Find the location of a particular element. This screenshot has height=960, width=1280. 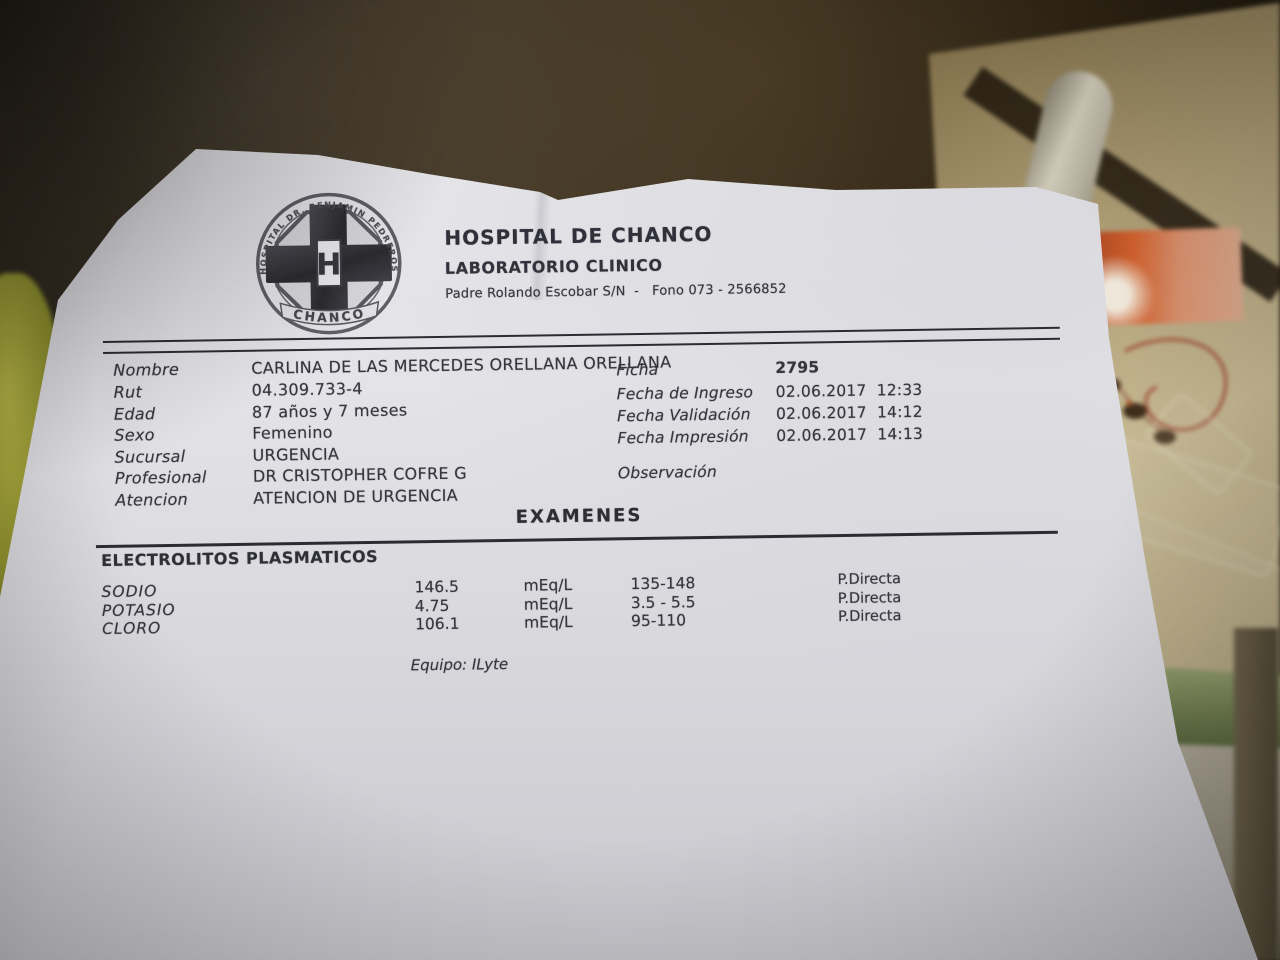

field-label: Fecha Validación is located at coordinates (683, 414).